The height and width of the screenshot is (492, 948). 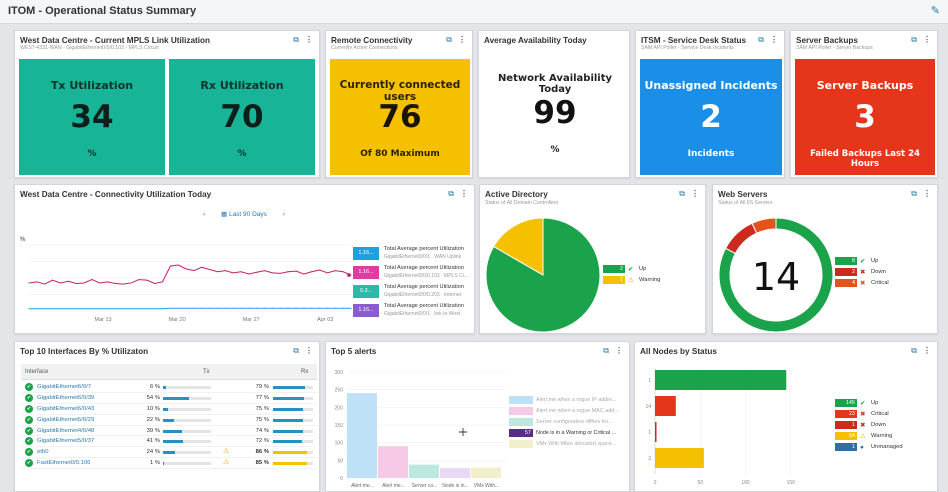 I want to click on nodes-bar-chart: 0 50 100 150 1 14 1 3, so click(x=734, y=428).